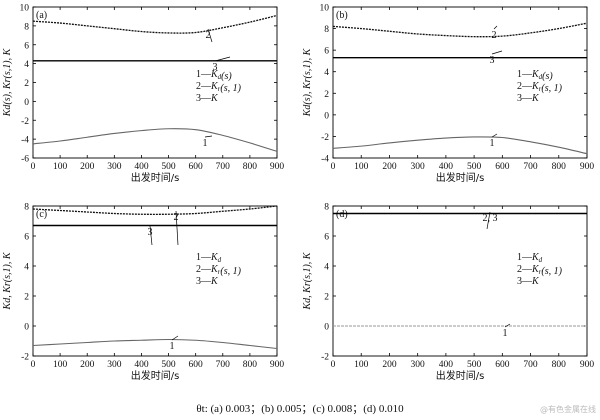 The image size is (600, 420). I want to click on panel-label: (b), so click(342, 15).